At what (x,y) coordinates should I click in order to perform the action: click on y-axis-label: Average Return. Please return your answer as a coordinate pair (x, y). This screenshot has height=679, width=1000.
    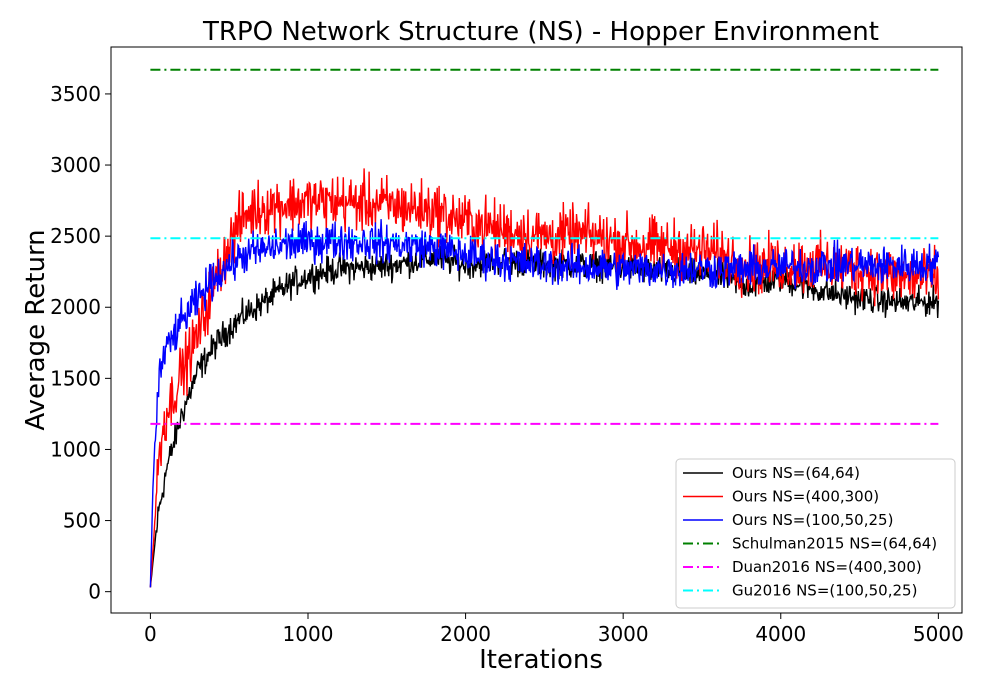
    Looking at the image, I should click on (36, 329).